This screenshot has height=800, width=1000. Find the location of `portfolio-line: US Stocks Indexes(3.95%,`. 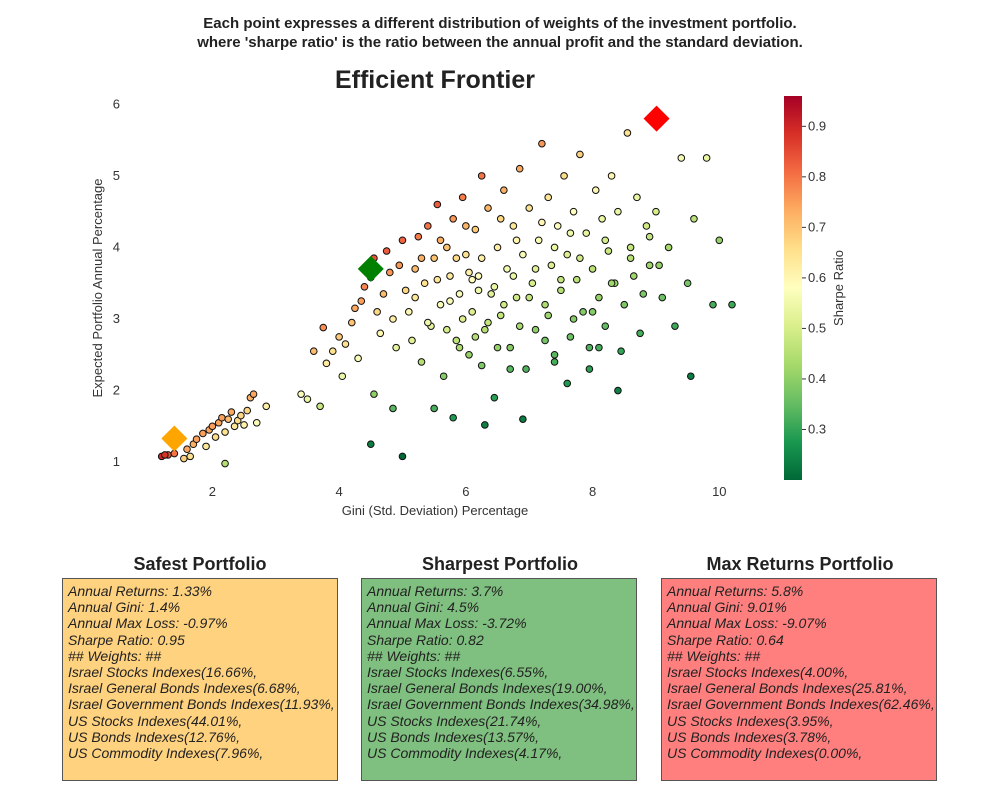

portfolio-line: US Stocks Indexes(3.95%, is located at coordinates (750, 720).